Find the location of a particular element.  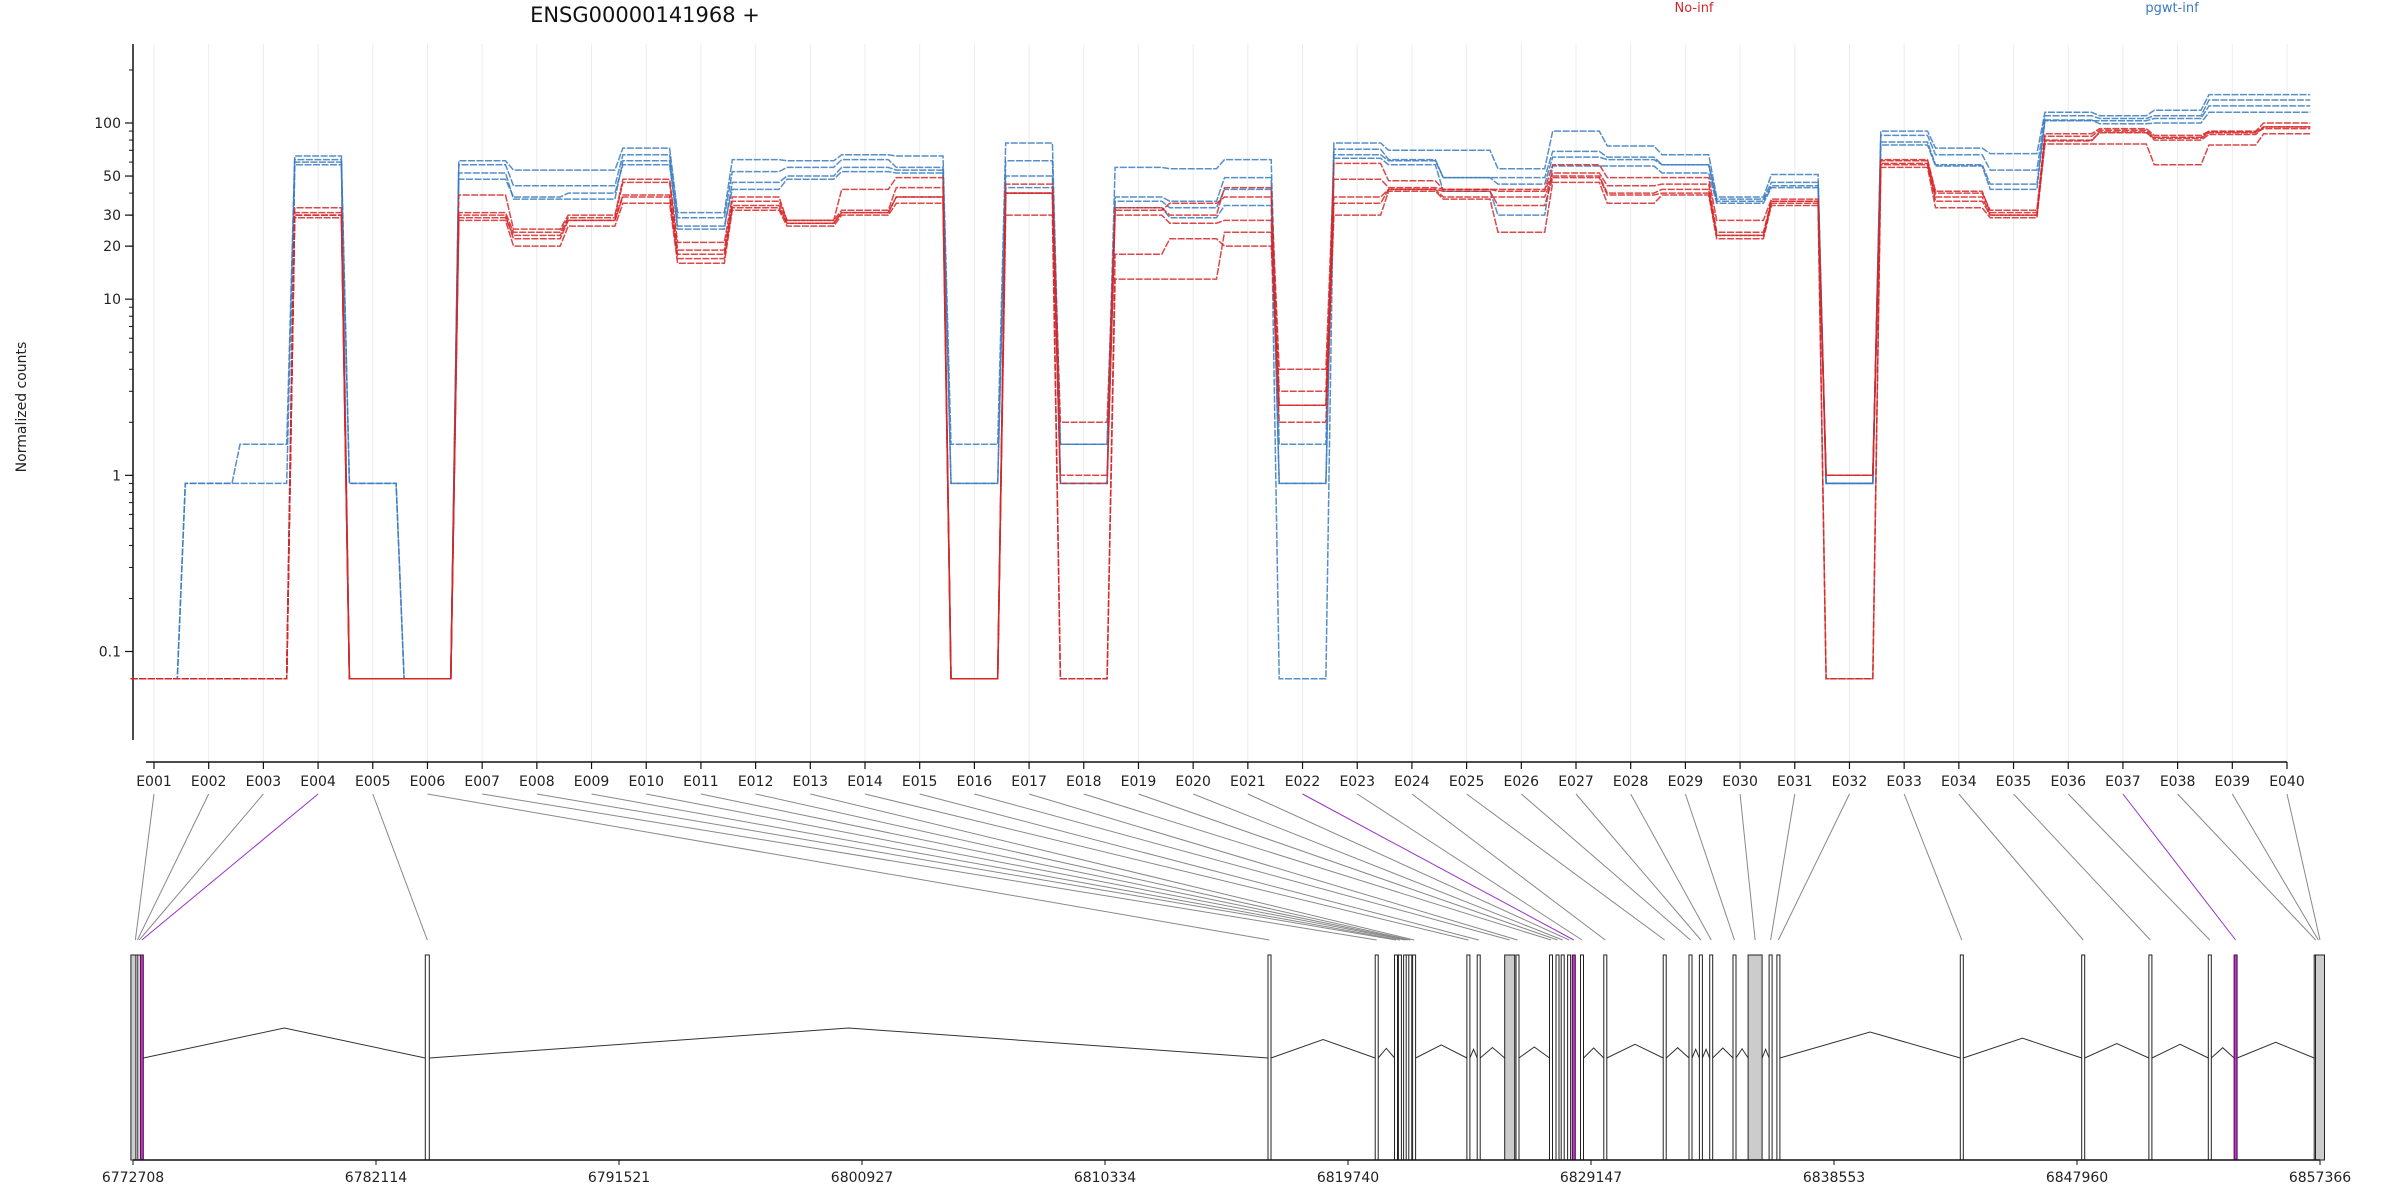

y-axis-label: Normalized counts is located at coordinates (22, 407).